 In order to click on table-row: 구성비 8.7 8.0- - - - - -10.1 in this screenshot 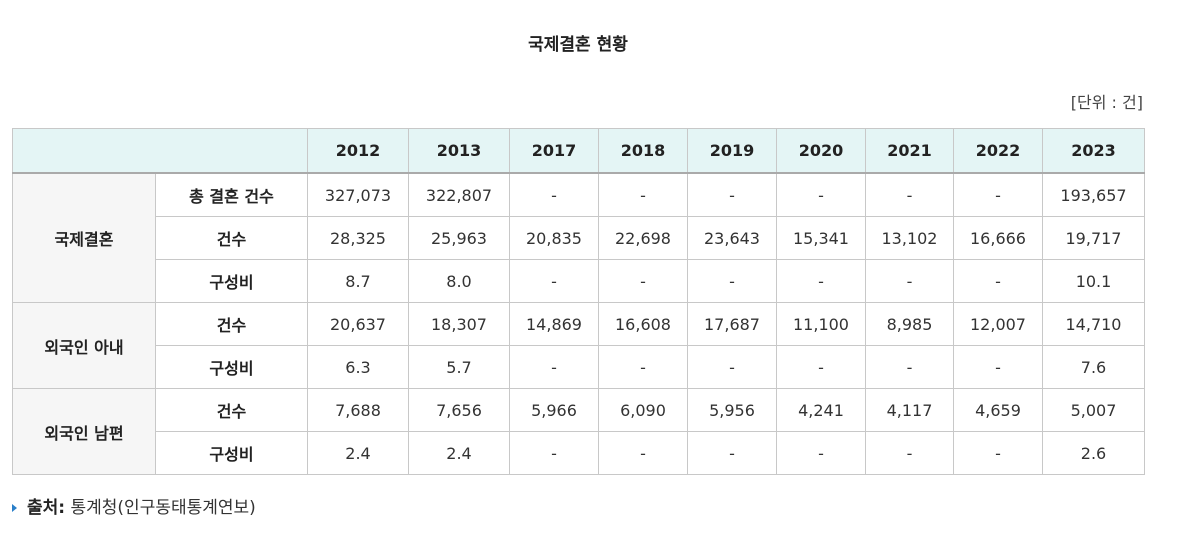, I will do `click(579, 281)`.